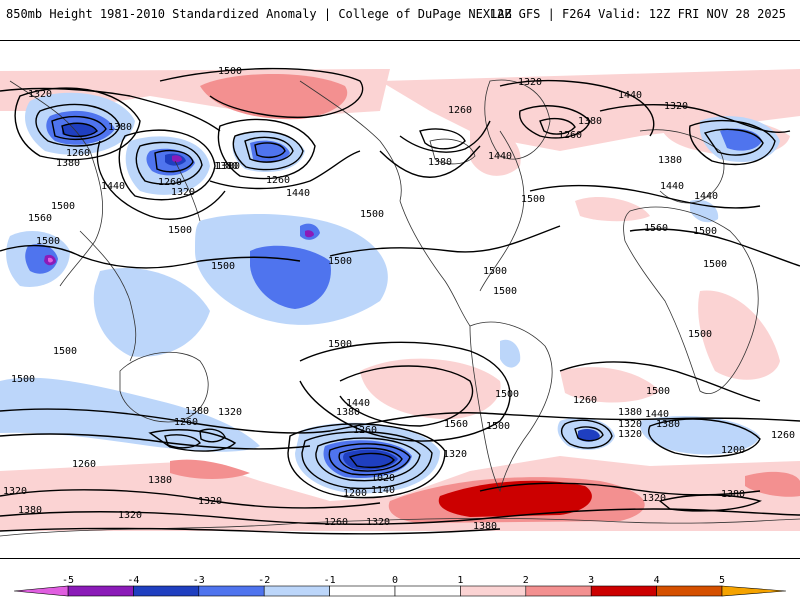 Image resolution: width=800 pixels, height=604 pixels. What do you see at coordinates (212, 435) in the screenshot?
I see `contour-1260-south-small2` at bounding box center [212, 435].